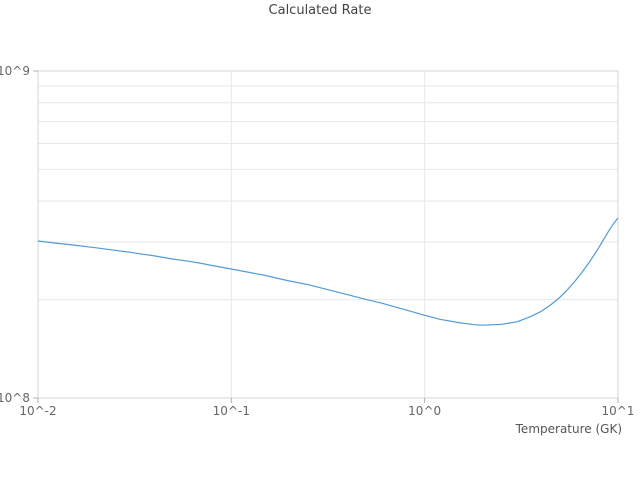 Image resolution: width=640 pixels, height=480 pixels. Describe the element at coordinates (618, 411) in the screenshot. I see `x-tick-label: 10^1` at that location.